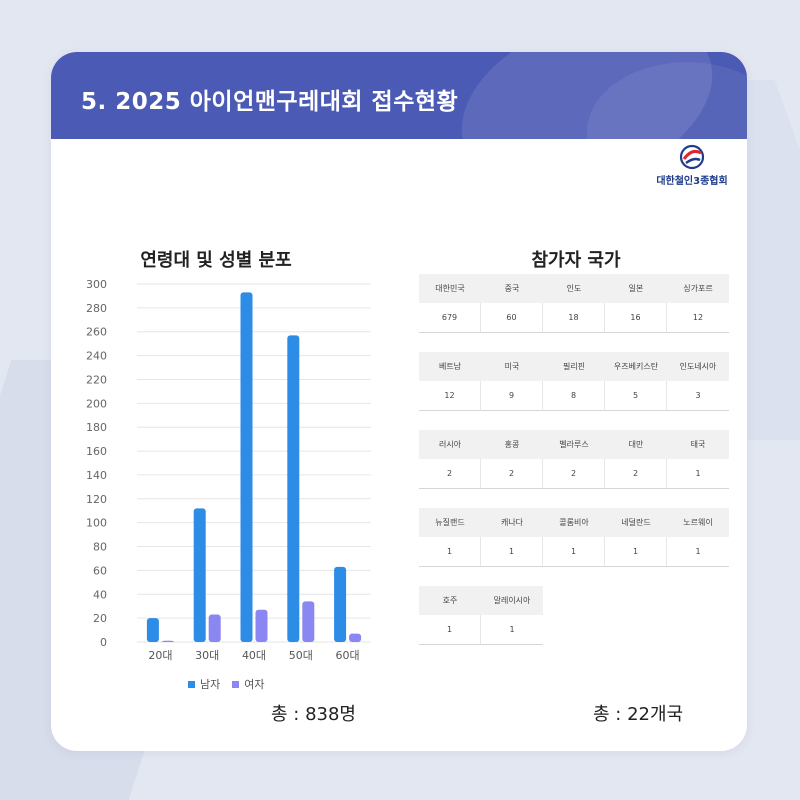  I want to click on x-tick-label: 40대, so click(254, 655).